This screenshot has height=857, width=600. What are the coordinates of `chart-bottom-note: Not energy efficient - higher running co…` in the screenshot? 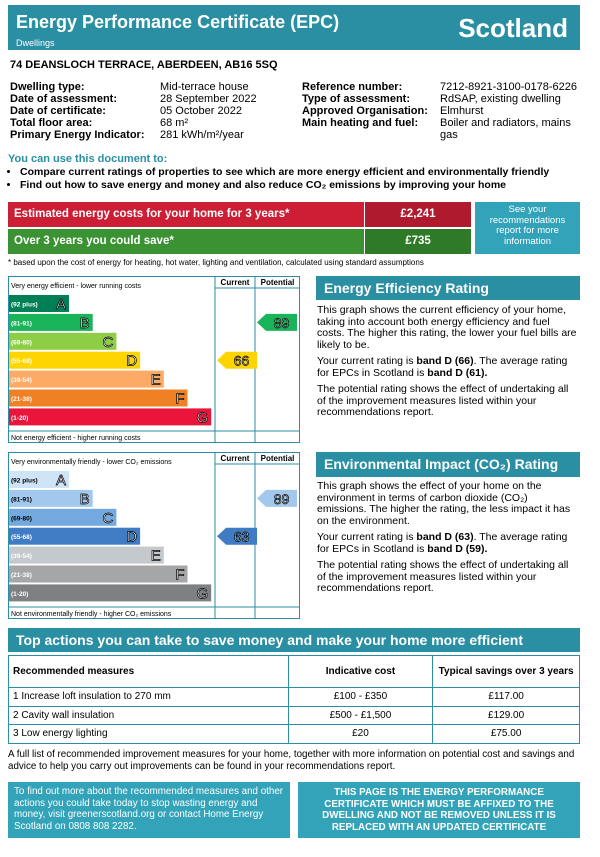 It's located at (76, 438).